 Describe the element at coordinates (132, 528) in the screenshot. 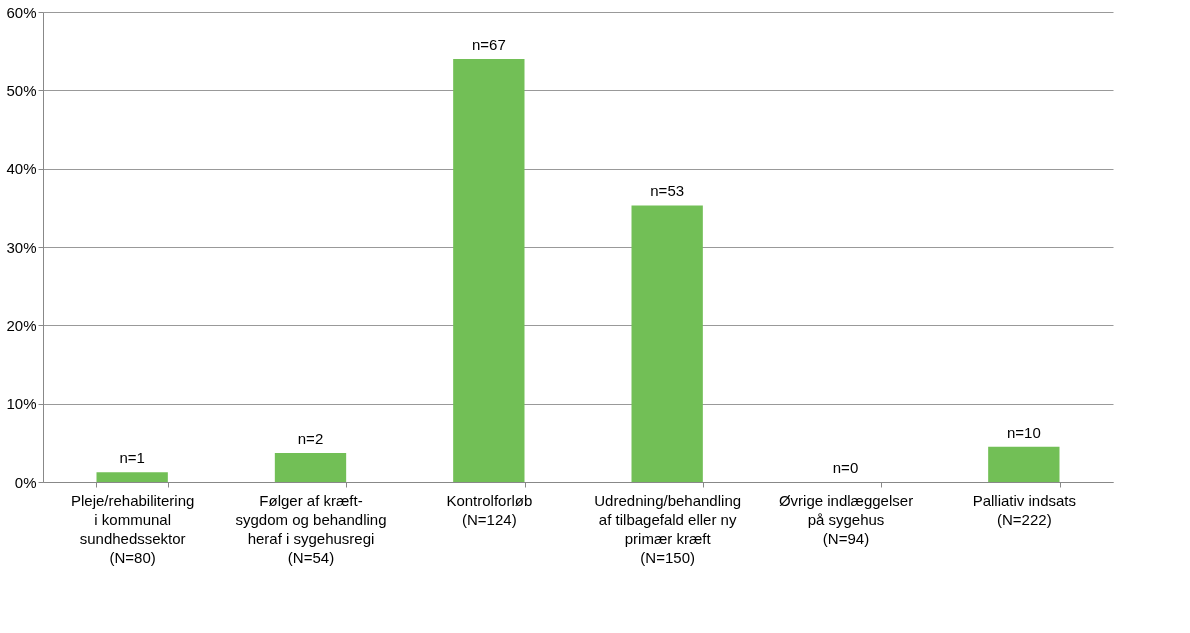

I see `x-tick-label: Pleje/rehabilitering i kommunal sundhedssektor (N=80)` at that location.